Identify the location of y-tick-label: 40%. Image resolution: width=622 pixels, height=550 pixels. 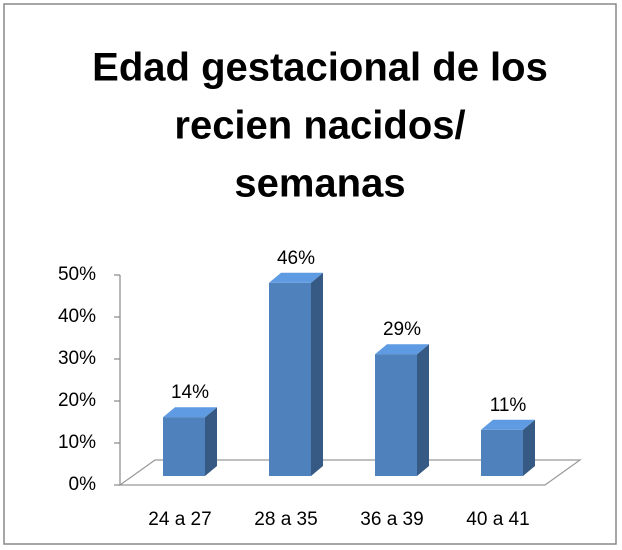
(77, 316).